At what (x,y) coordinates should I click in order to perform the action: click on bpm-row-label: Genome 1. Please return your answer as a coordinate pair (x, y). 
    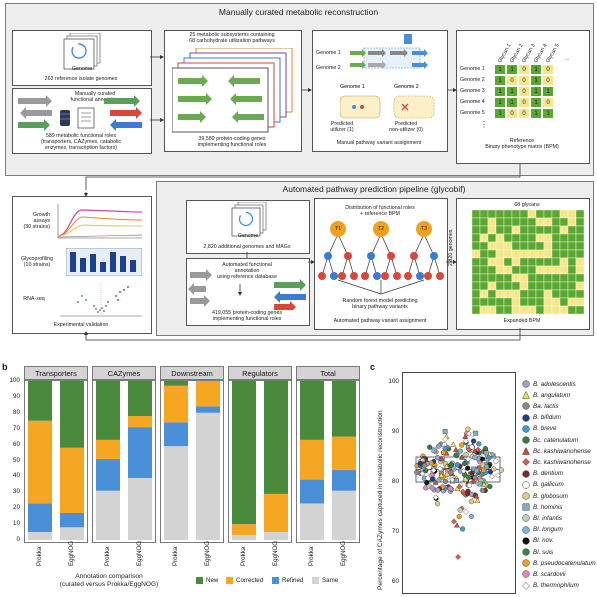
    Looking at the image, I should click on (472, 69).